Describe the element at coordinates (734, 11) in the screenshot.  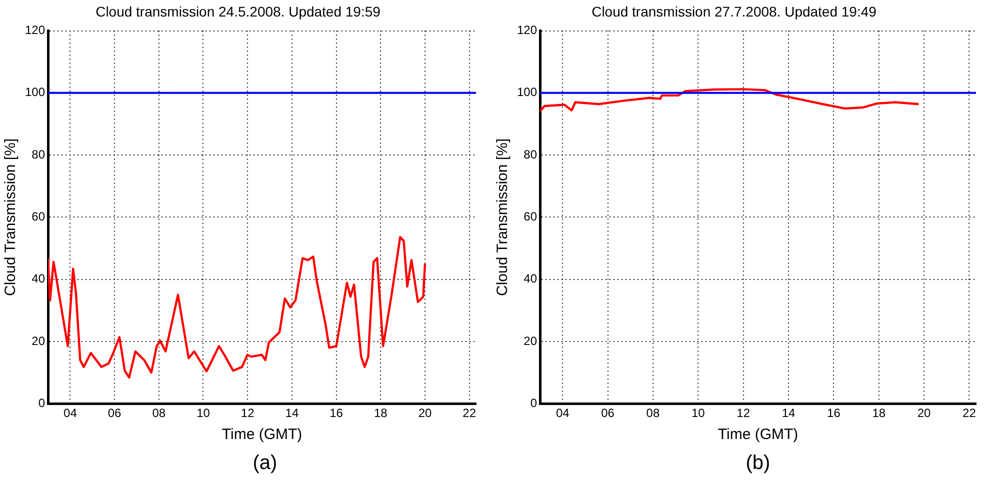
I see `chart-title: Cloud transmission 27.7.2008. Updated 19:49` at that location.